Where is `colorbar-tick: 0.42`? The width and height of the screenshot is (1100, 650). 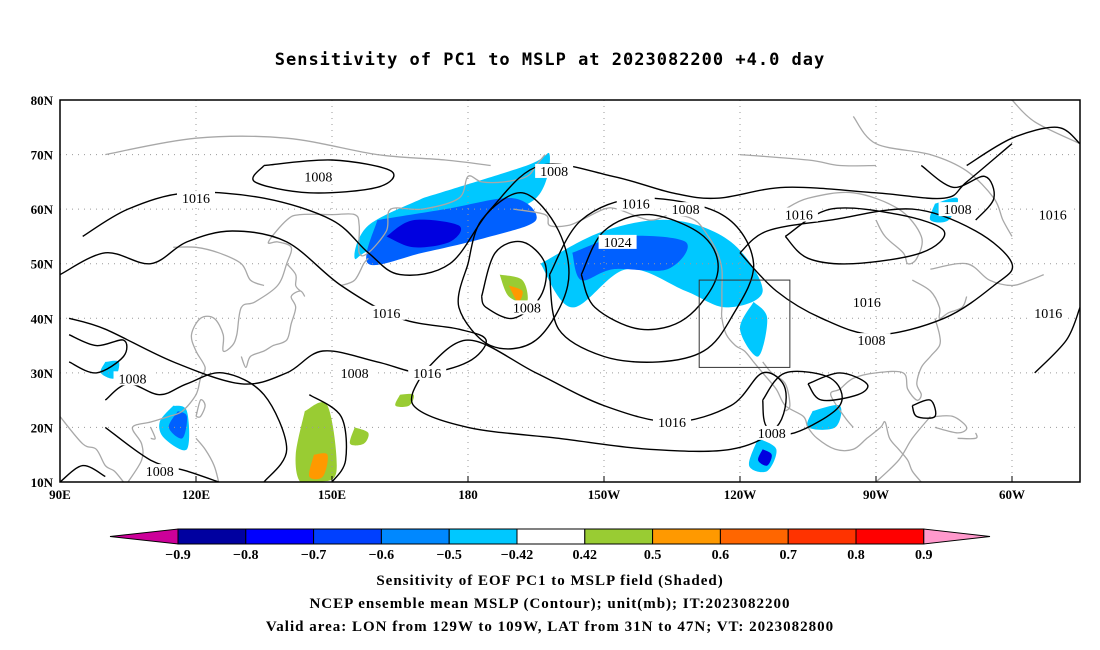
colorbar-tick: 0.42 is located at coordinates (585, 555).